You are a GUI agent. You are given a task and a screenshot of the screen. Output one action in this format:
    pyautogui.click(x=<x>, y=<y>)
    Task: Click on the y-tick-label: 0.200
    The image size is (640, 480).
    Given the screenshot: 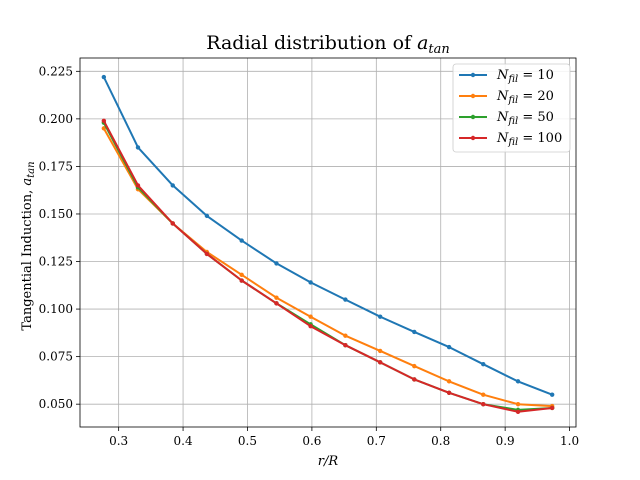 What is the action you would take?
    pyautogui.click(x=56, y=119)
    